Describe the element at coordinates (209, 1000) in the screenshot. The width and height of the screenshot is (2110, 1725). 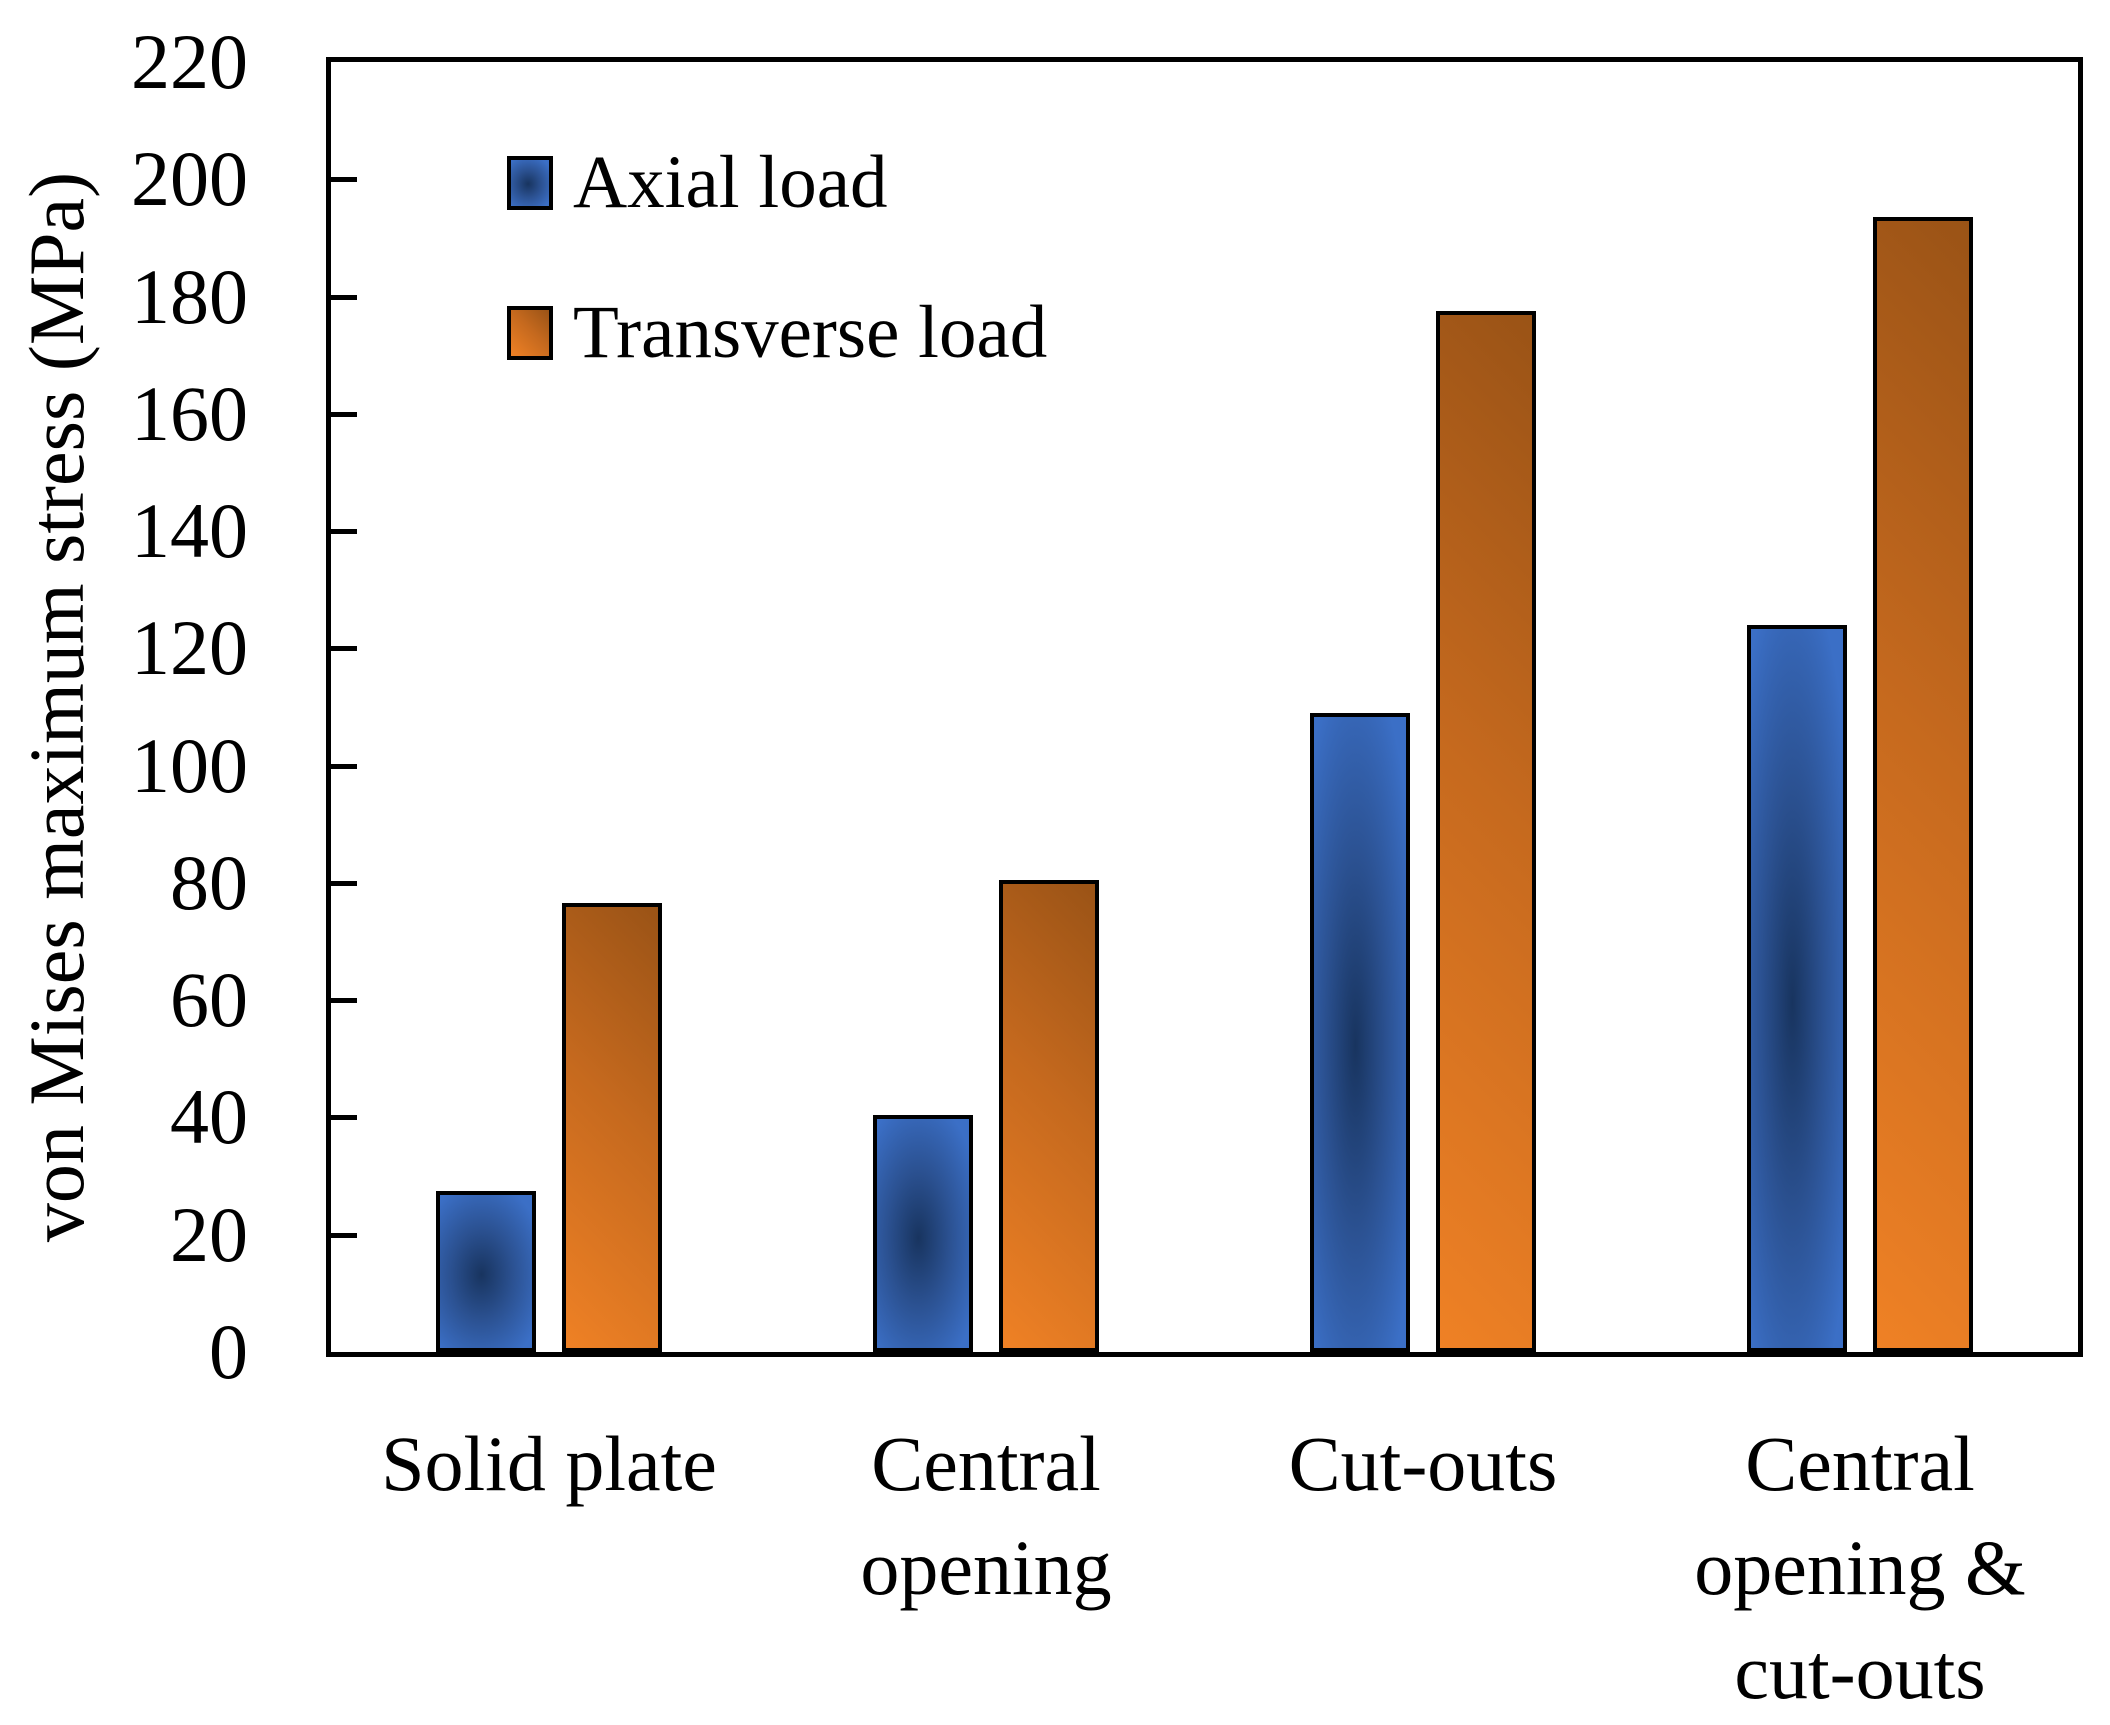
I see `y-tick-label-60: 60` at that location.